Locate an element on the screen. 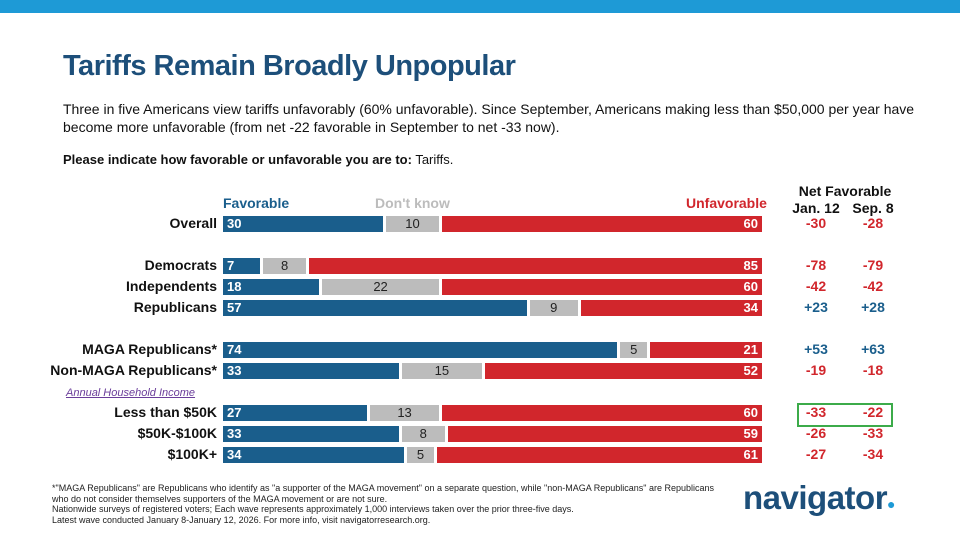 The width and height of the screenshot is (960, 540). chart-row: $100K+ 34 5 61 -27 -34 is located at coordinates (480, 454).